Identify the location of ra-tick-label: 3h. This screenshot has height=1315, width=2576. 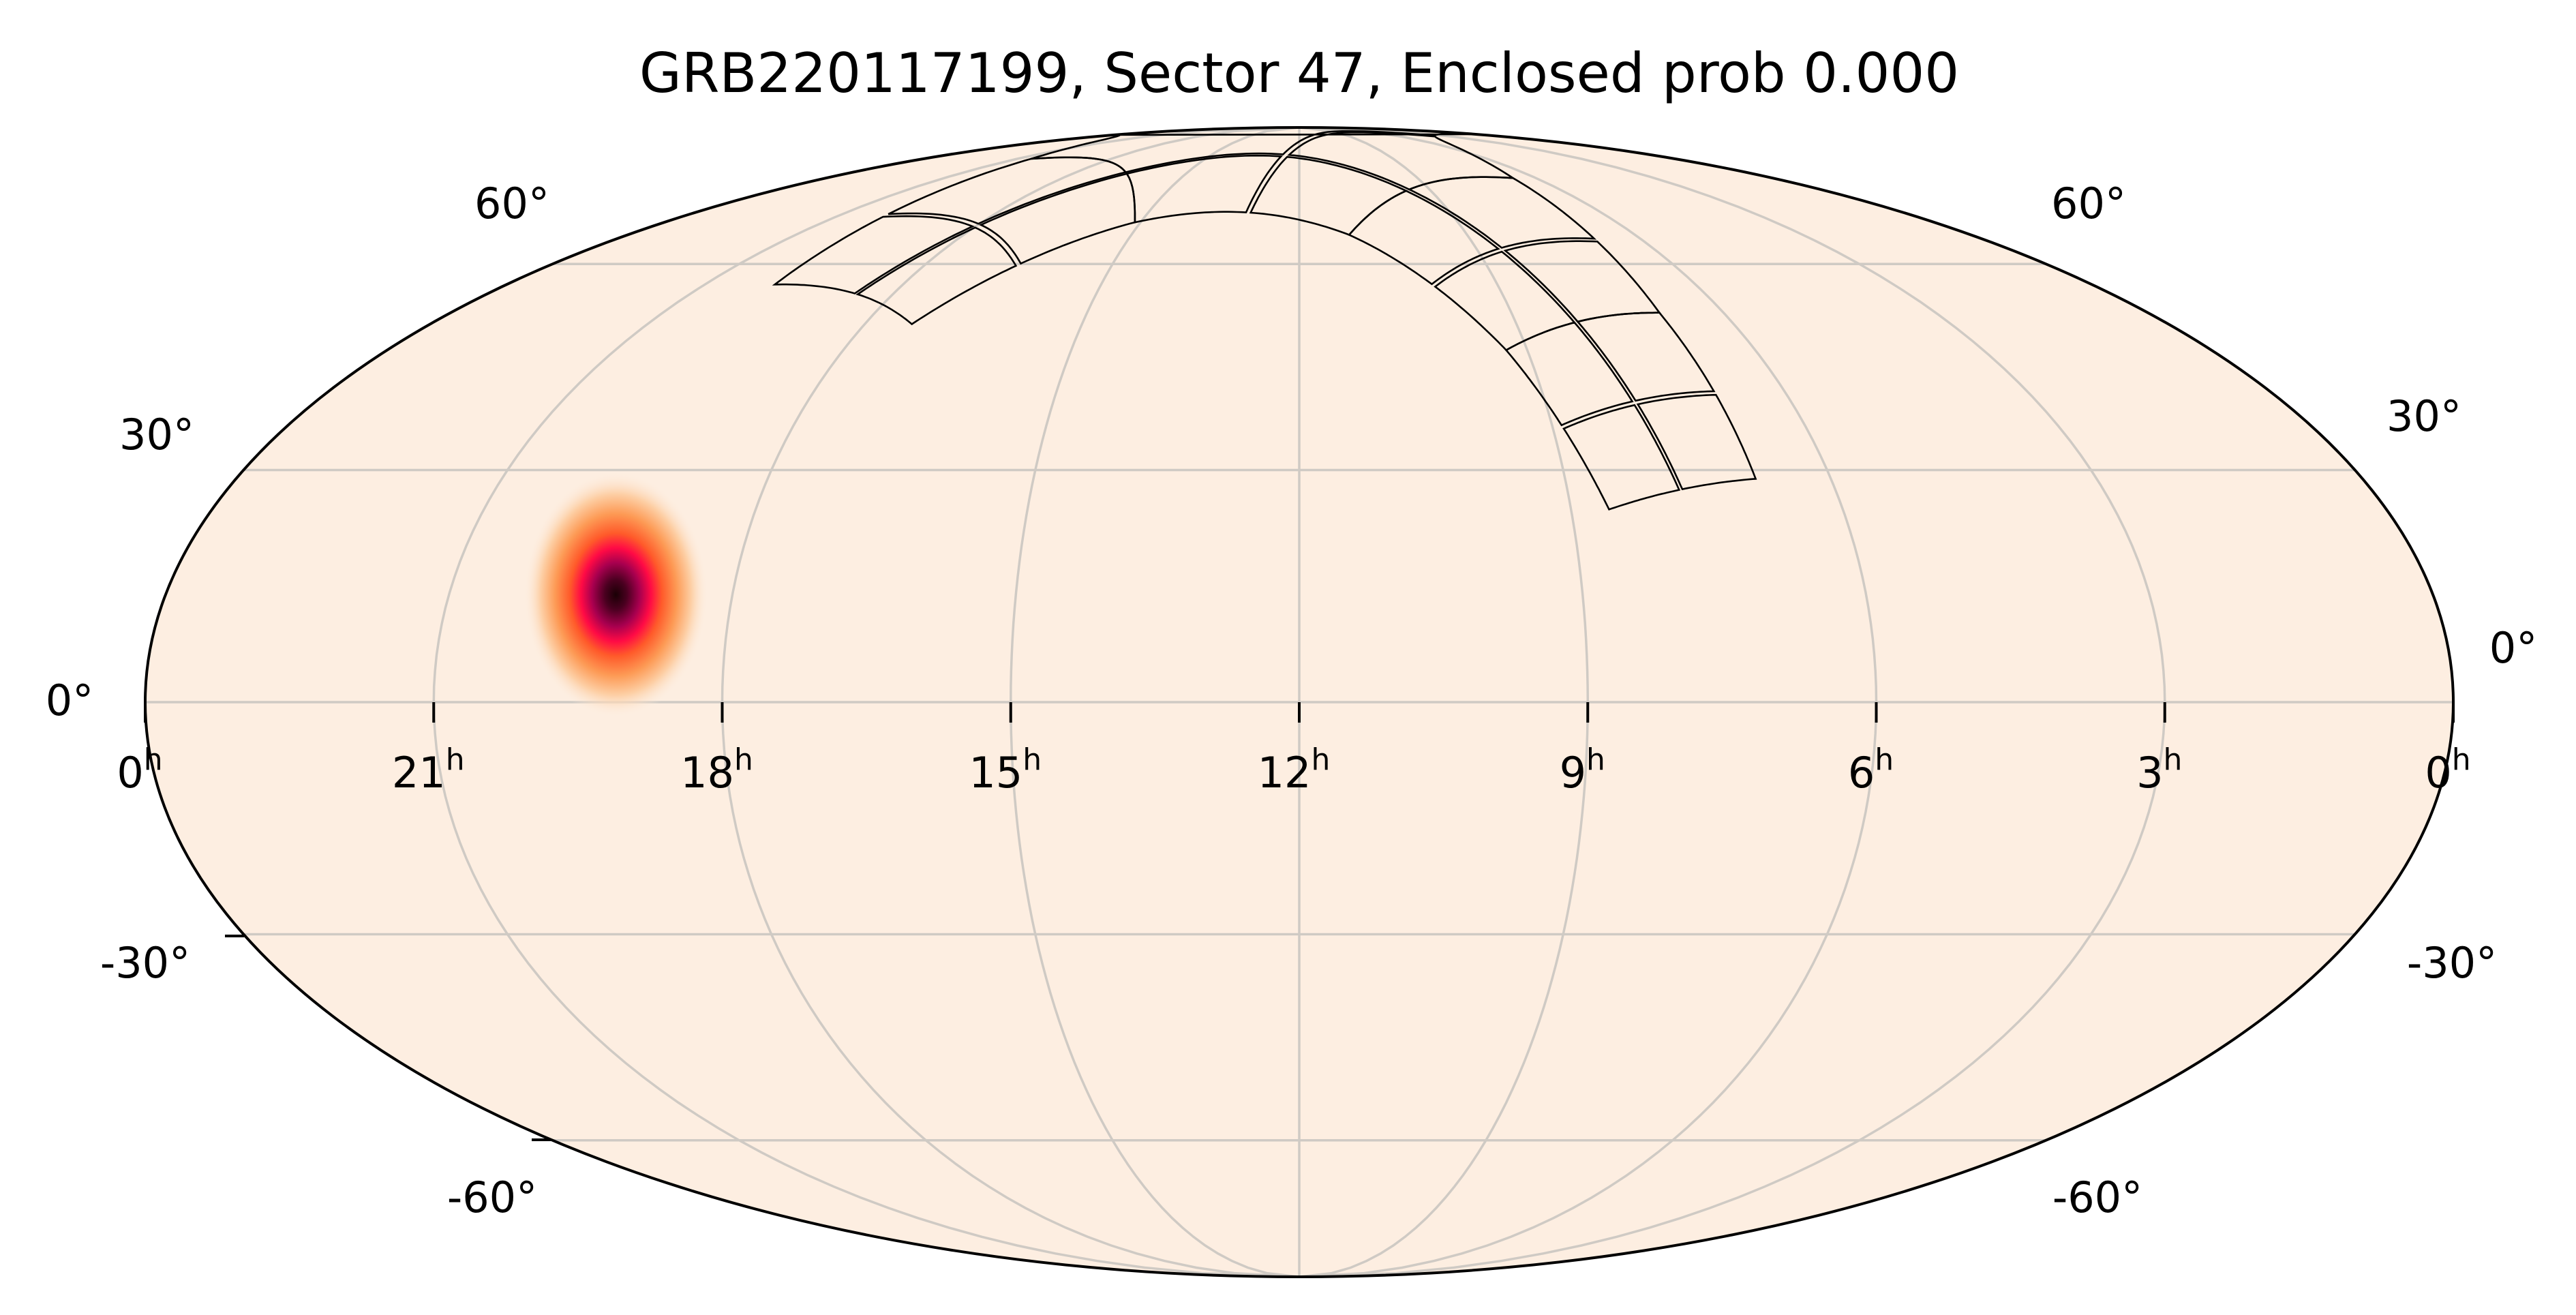
(2159, 770).